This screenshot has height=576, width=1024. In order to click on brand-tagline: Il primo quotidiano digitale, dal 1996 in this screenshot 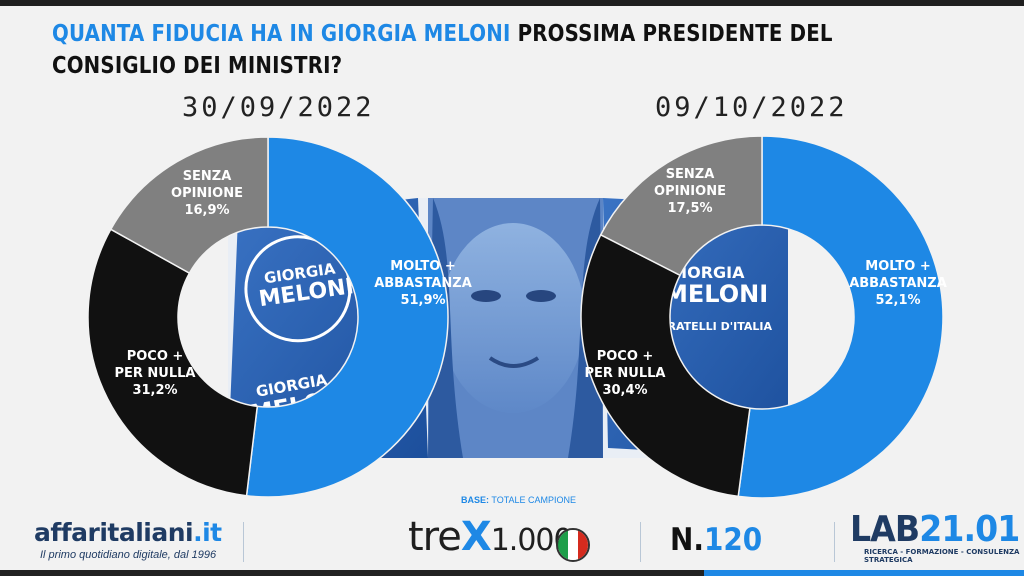, I will do `click(128, 555)`.